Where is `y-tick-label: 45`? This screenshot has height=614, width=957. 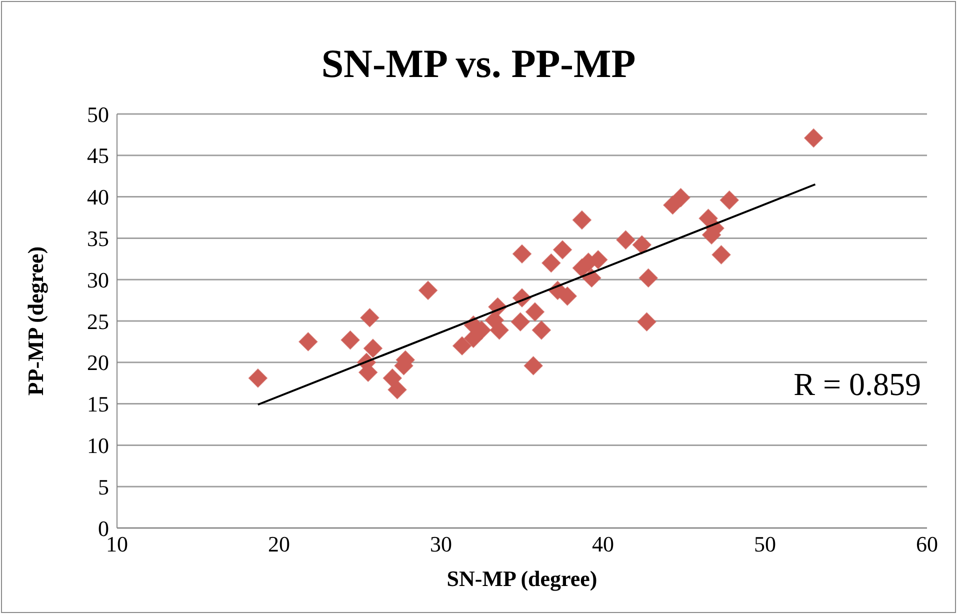 y-tick-label: 45 is located at coordinates (98, 155).